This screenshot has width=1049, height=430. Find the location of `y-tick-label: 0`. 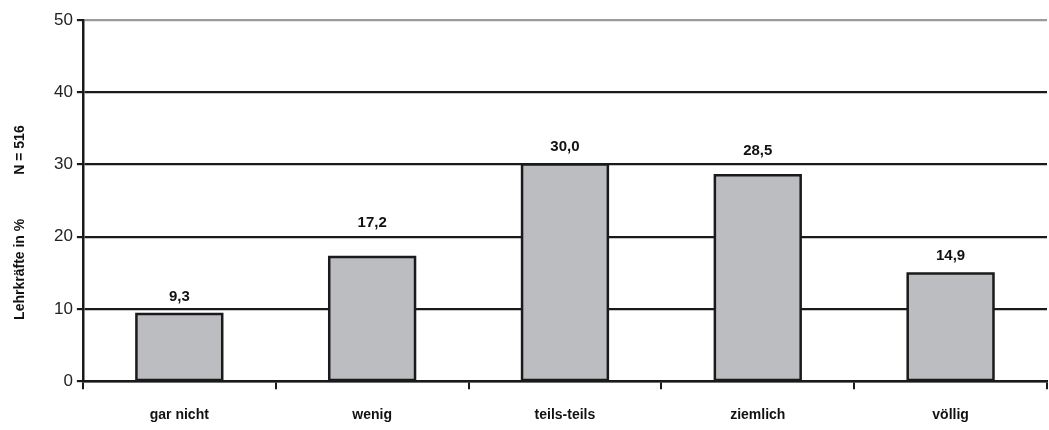

y-tick-label: 0 is located at coordinates (68, 380).